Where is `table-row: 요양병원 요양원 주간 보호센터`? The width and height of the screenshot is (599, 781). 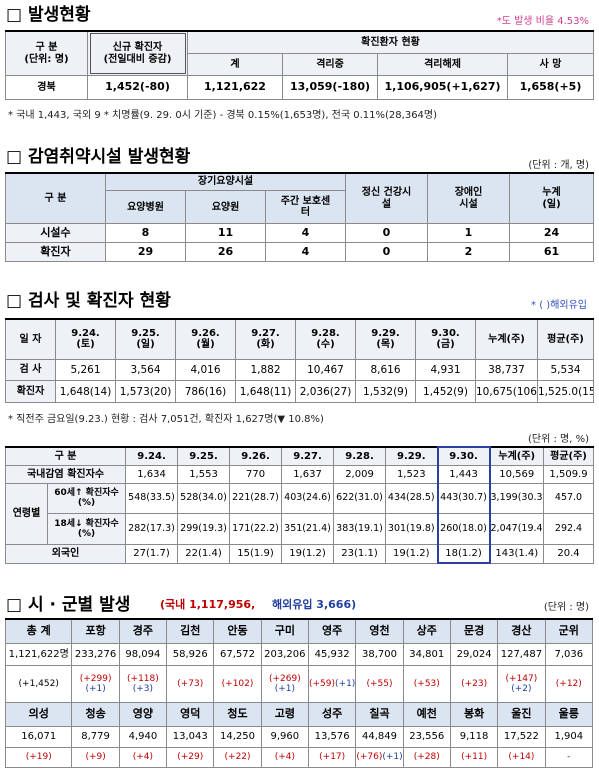
table-row: 요양병원 요양원 주간 보호센터 is located at coordinates (300, 207).